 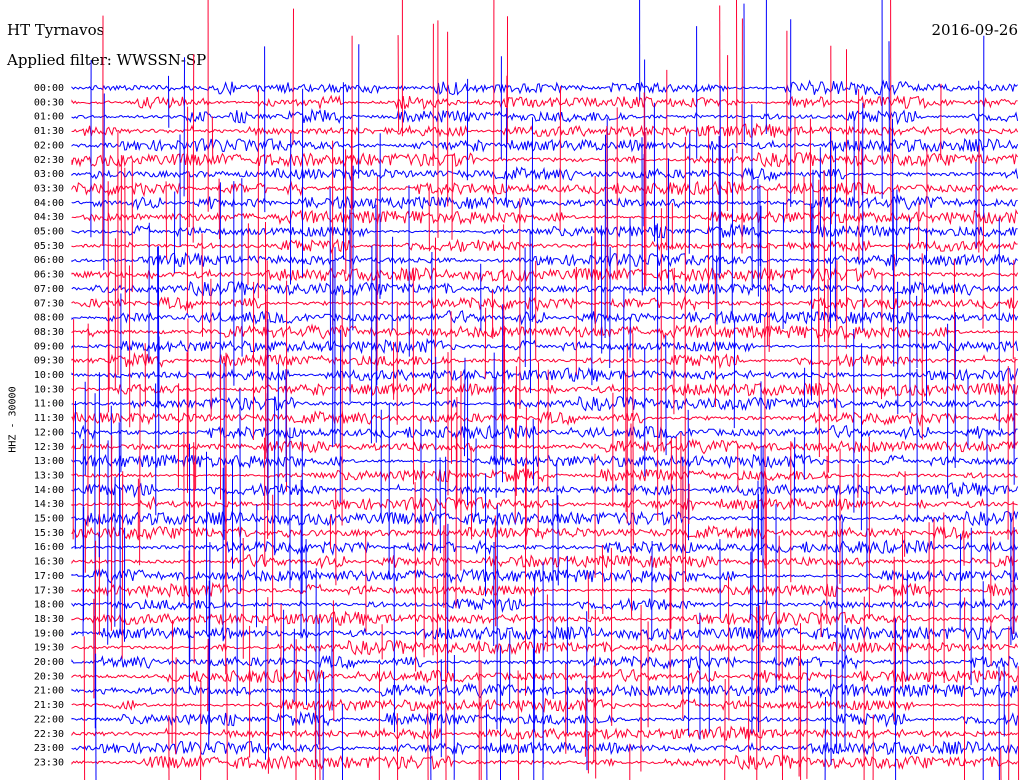 I want to click on row-time-label: 23:30, so click(x=49, y=762).